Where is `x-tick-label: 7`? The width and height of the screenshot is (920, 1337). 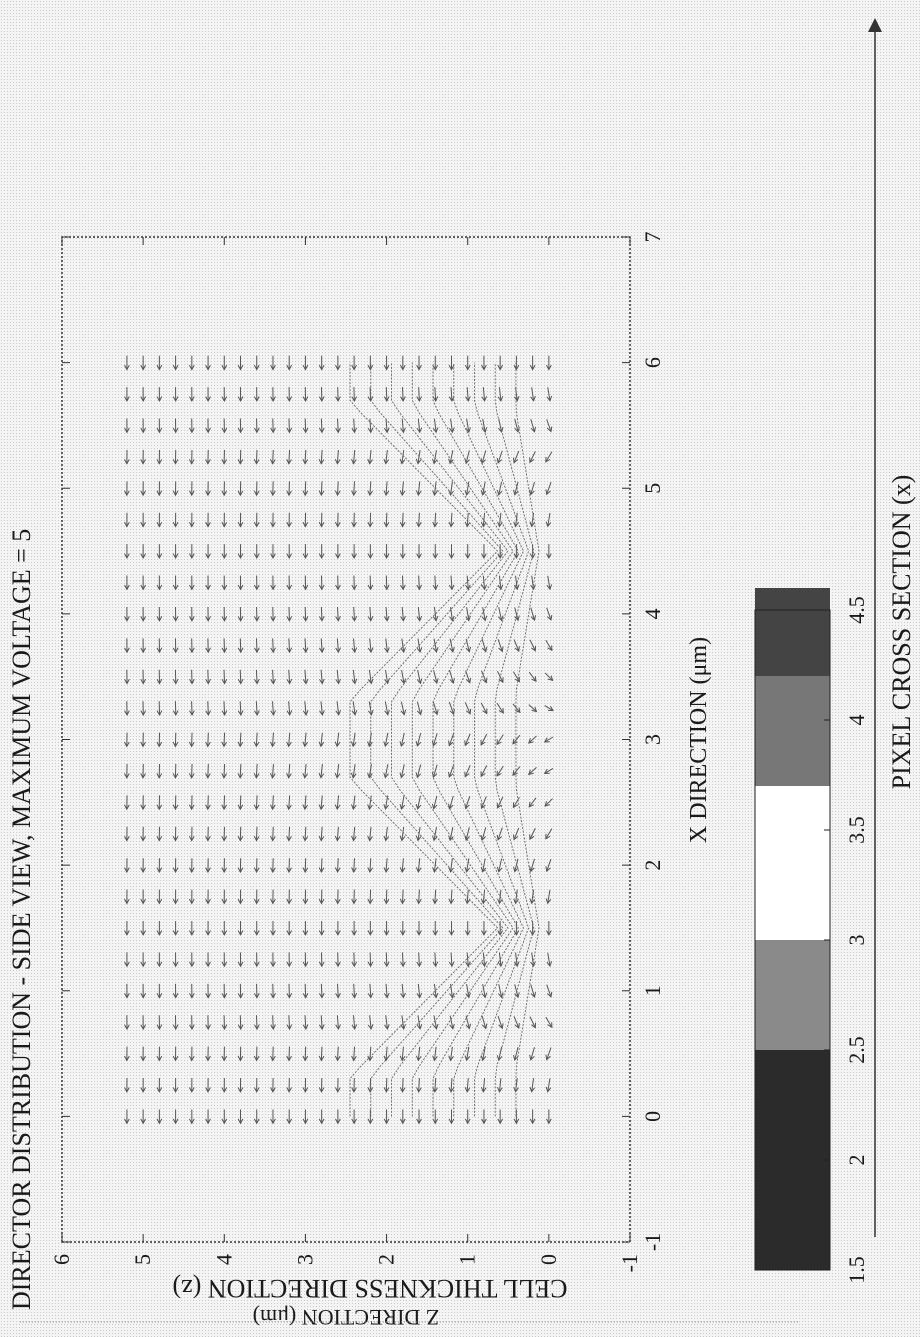 x-tick-label: 7 is located at coordinates (652, 237).